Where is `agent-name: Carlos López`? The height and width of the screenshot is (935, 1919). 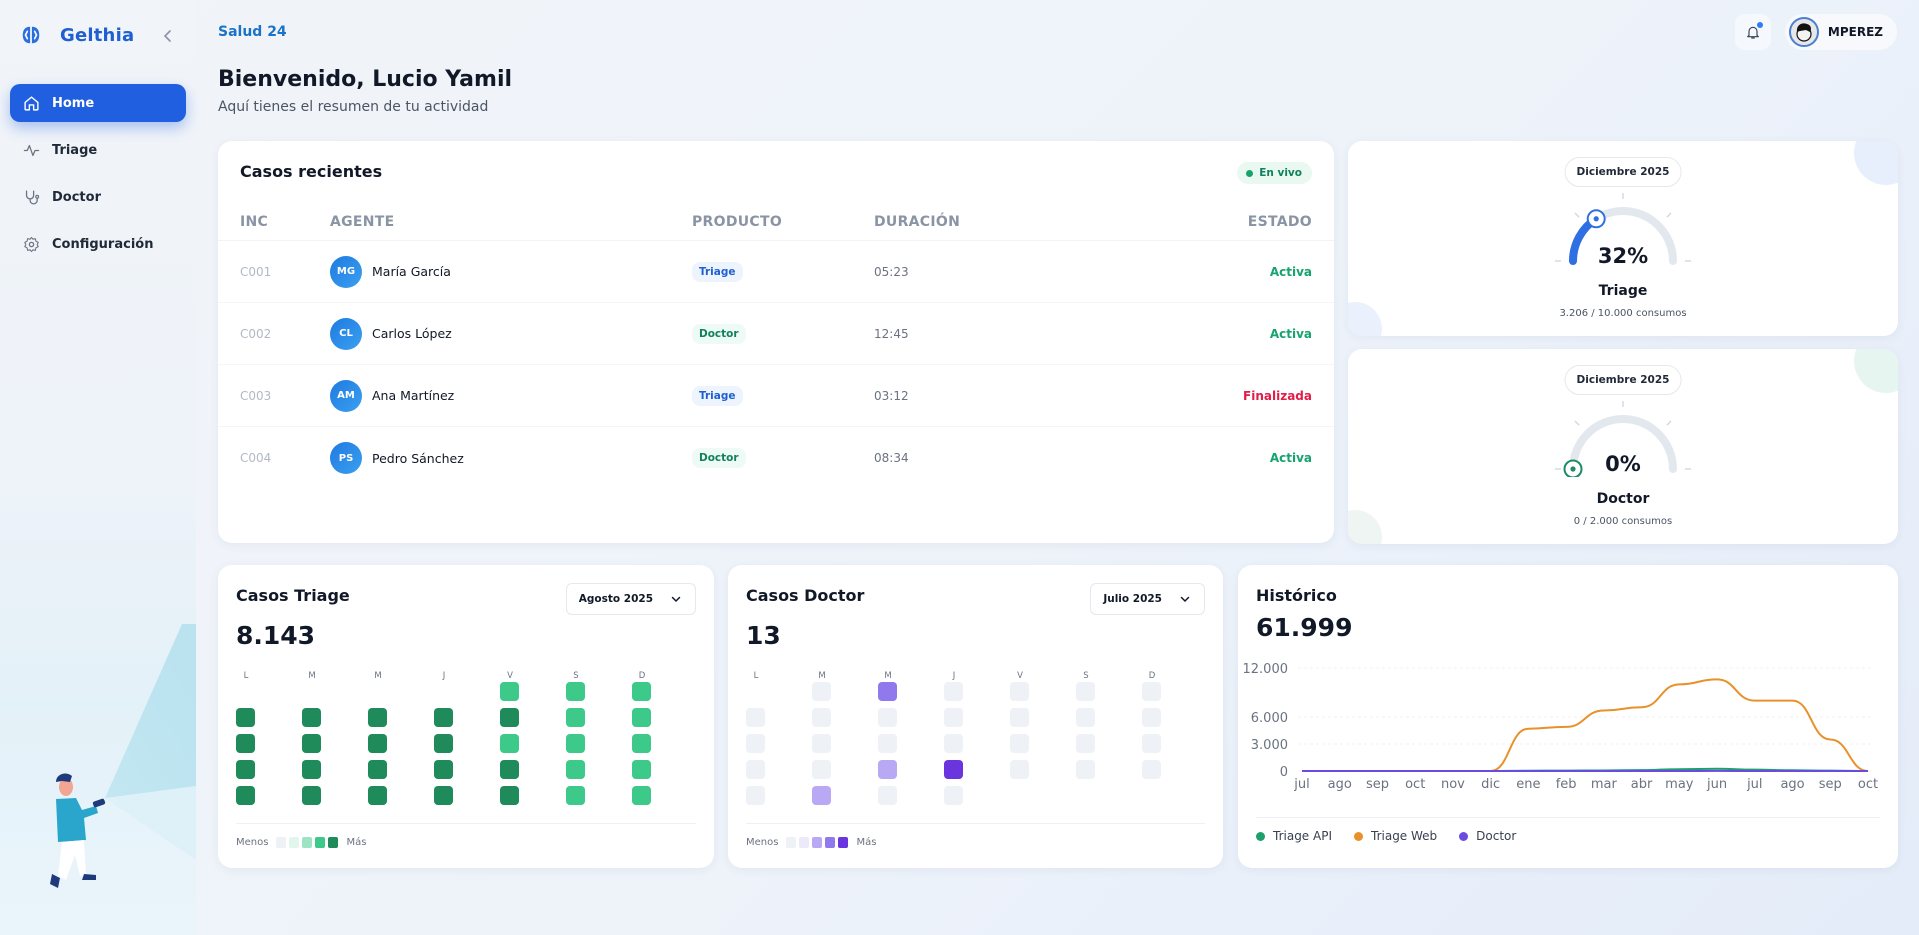
agent-name: Carlos López is located at coordinates (412, 333).